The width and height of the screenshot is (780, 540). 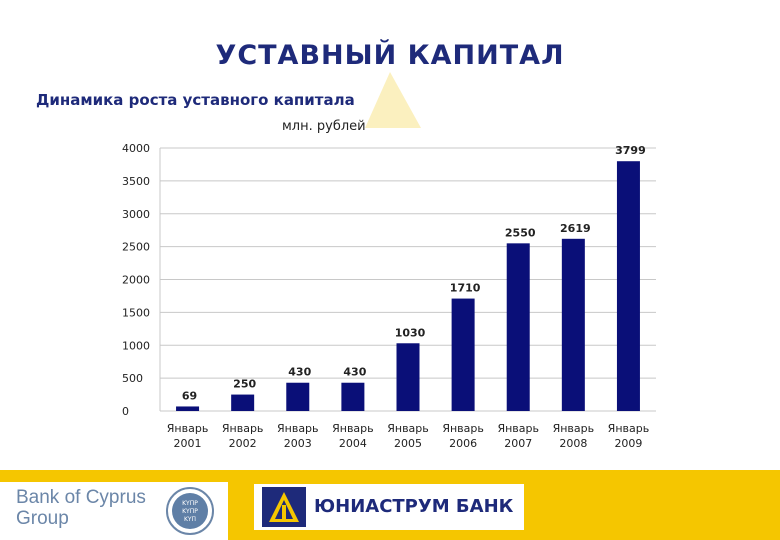 What do you see at coordinates (81, 497) in the screenshot?
I see `bank-of-cyprus-name-line-1: Bank of Cyprus` at bounding box center [81, 497].